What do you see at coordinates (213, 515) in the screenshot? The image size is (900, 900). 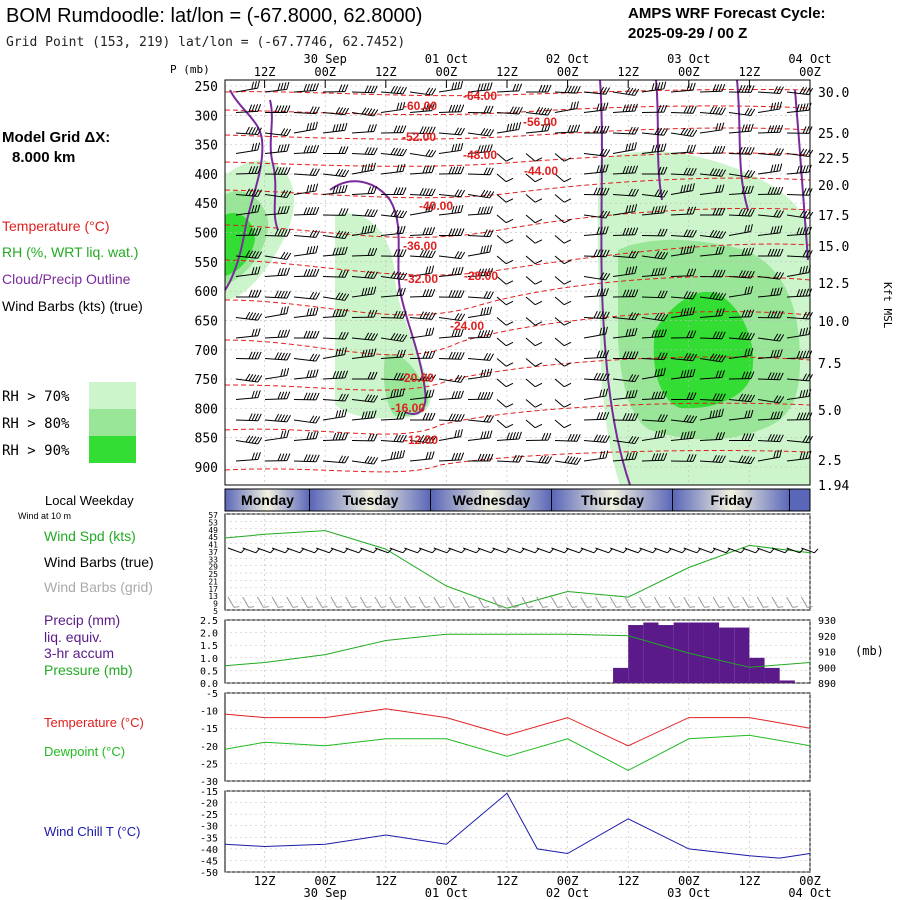 I see `panel-tick: 57` at bounding box center [213, 515].